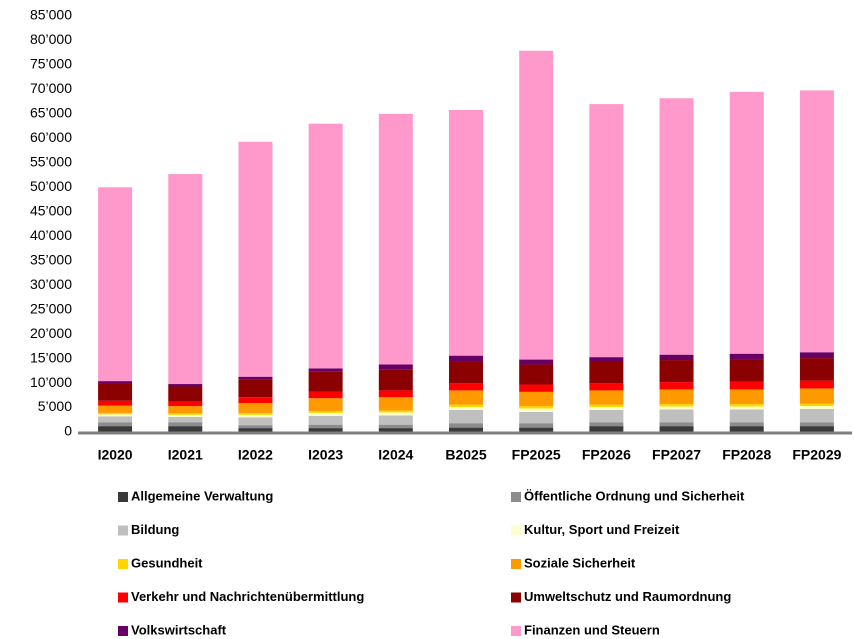 This screenshot has width=854, height=639. I want to click on x-tick-label: FP2029, so click(816, 455).